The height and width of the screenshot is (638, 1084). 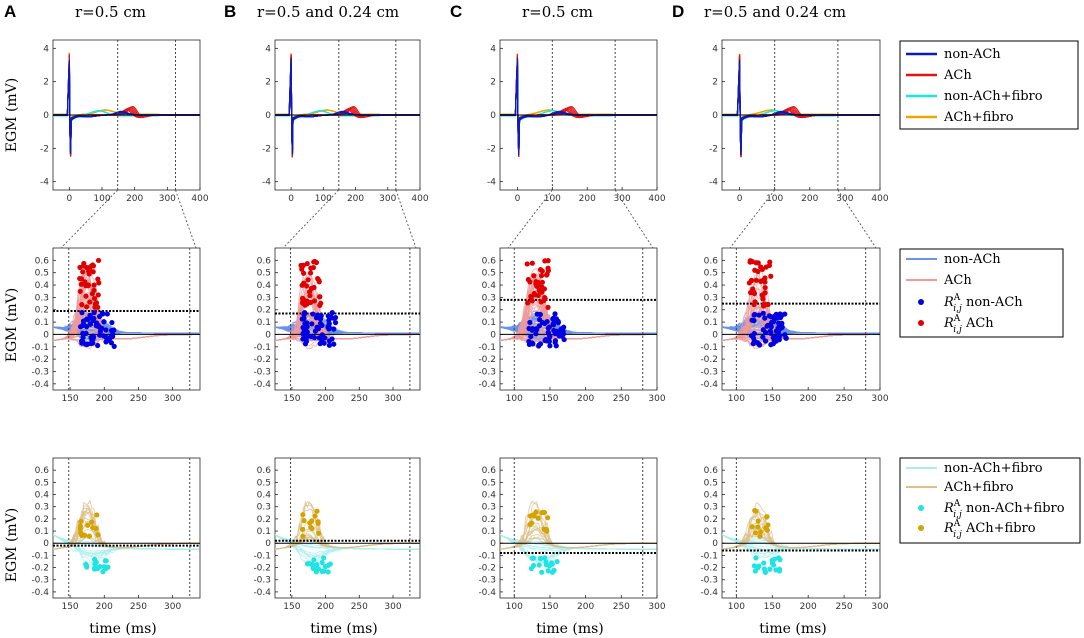 I want to click on egm-zoom-fibro-b-ytick-label-9: 0.5, so click(x=264, y=483).